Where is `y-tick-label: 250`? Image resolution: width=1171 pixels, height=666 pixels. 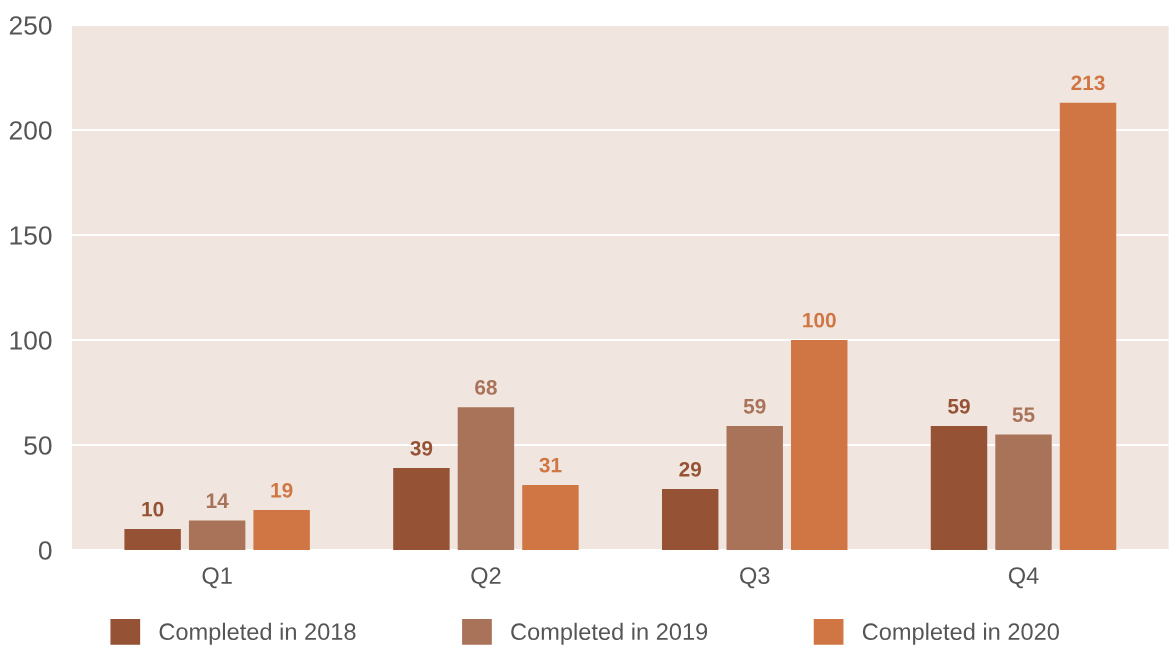 y-tick-label: 250 is located at coordinates (30, 25).